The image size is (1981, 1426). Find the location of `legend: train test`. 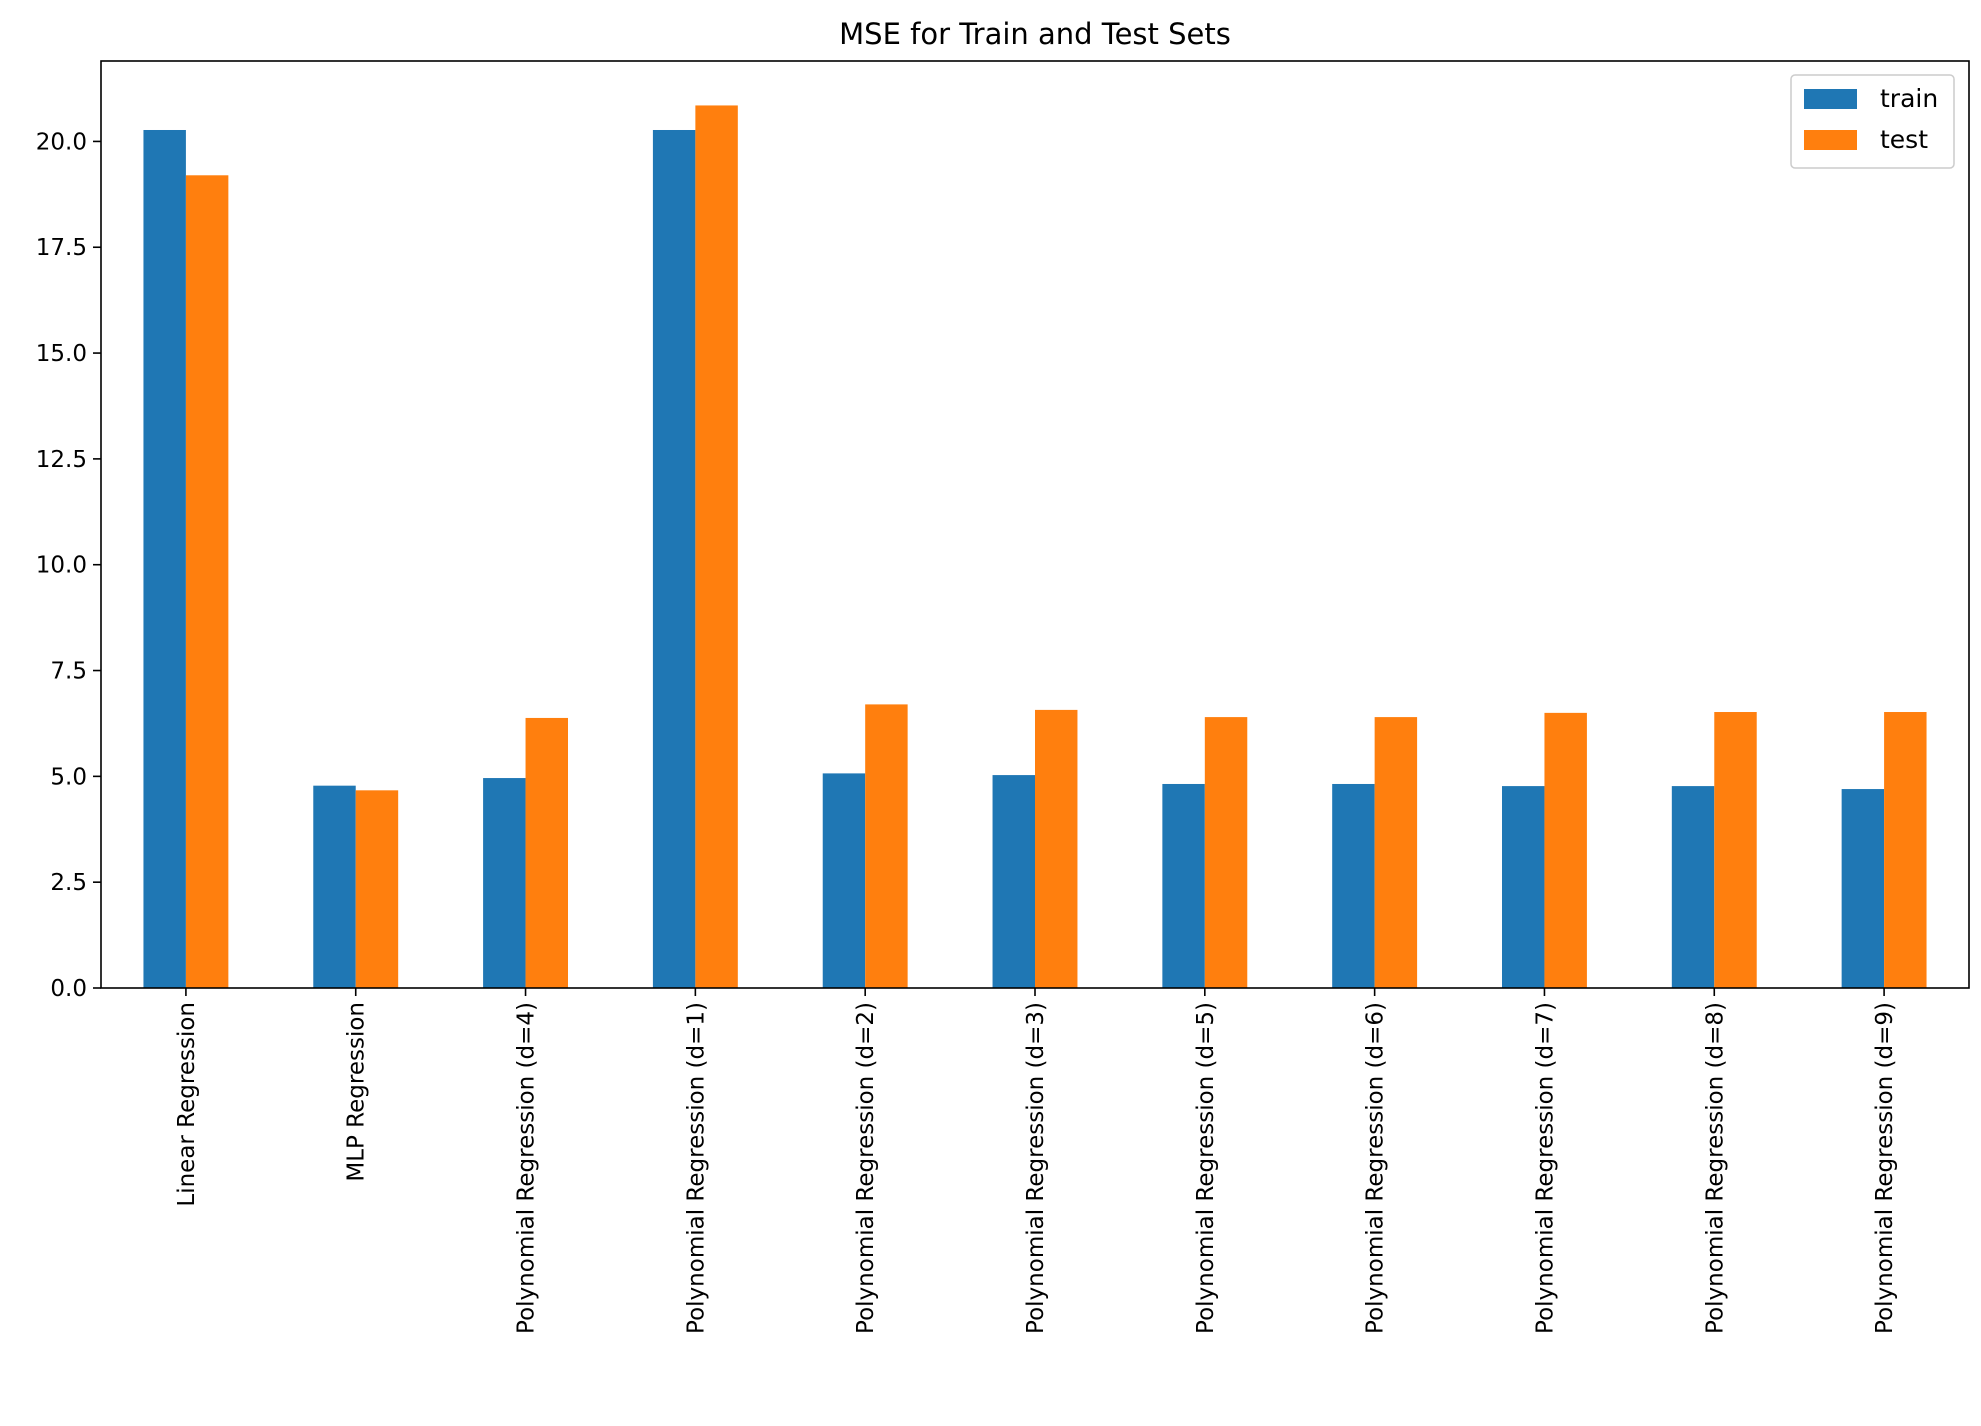

legend: train test is located at coordinates (1872, 121).